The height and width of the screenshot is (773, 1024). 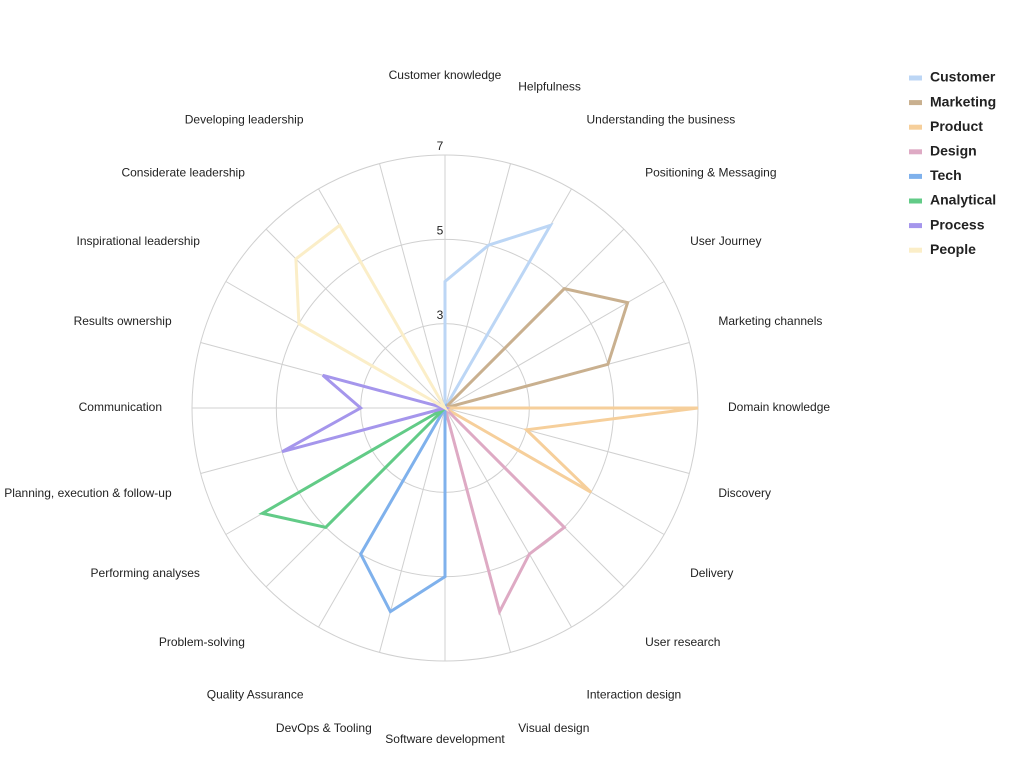 I want to click on axis-label: User research, so click(x=682, y=642).